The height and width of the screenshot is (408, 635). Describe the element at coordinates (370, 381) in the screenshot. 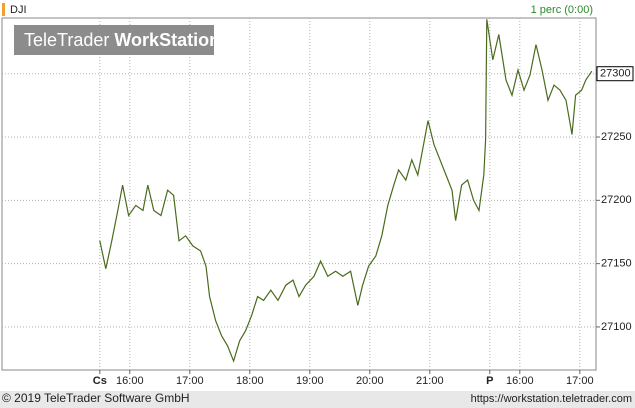

I see `x-tick-label: 20:00` at that location.